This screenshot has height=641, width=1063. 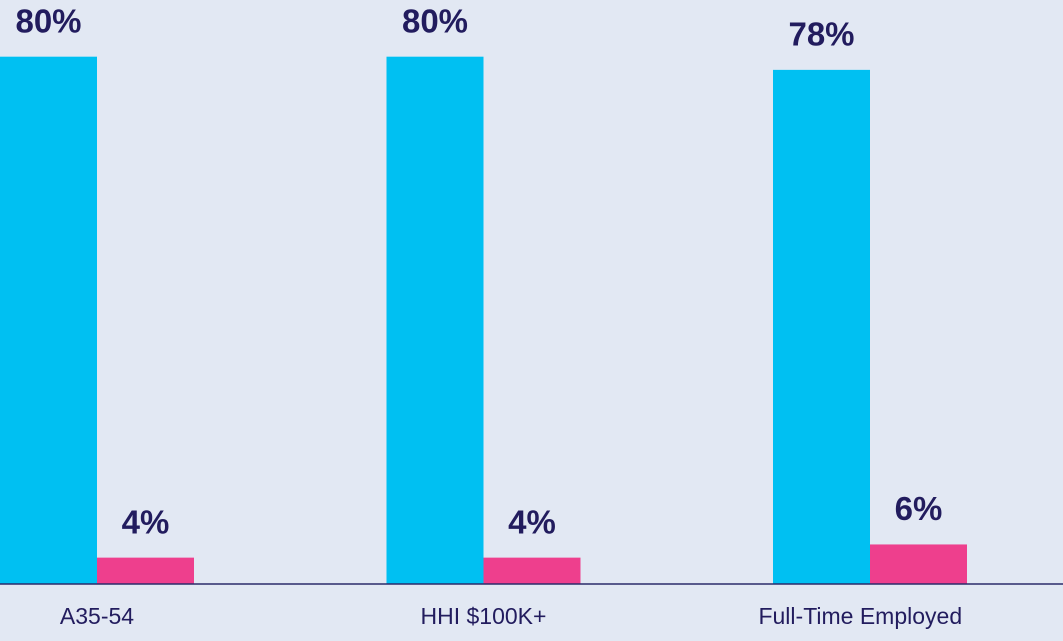 I want to click on x-tick-label: Full-Time Employed, so click(x=860, y=616).